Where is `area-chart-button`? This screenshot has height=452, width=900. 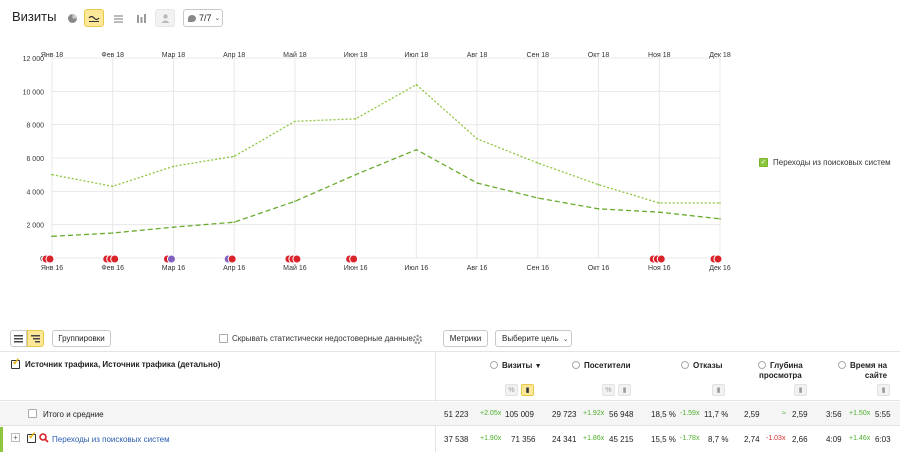 area-chart-button is located at coordinates (118, 18).